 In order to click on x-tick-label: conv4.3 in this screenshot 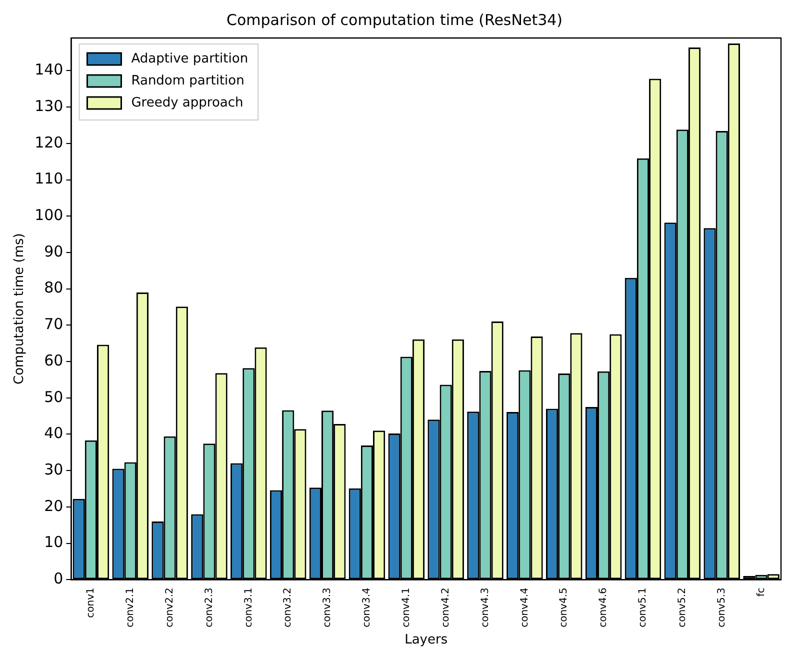, I will do `click(485, 608)`.